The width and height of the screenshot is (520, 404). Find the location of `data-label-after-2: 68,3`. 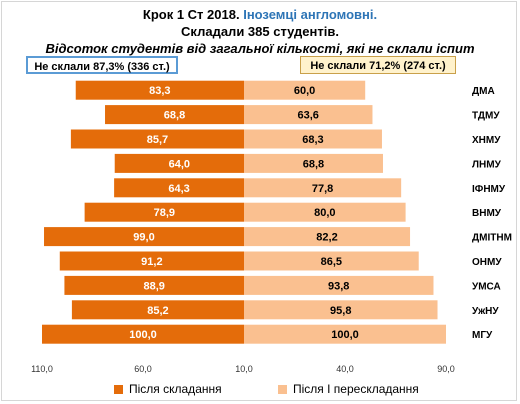

data-label-after-2: 68,3 is located at coordinates (312, 140).